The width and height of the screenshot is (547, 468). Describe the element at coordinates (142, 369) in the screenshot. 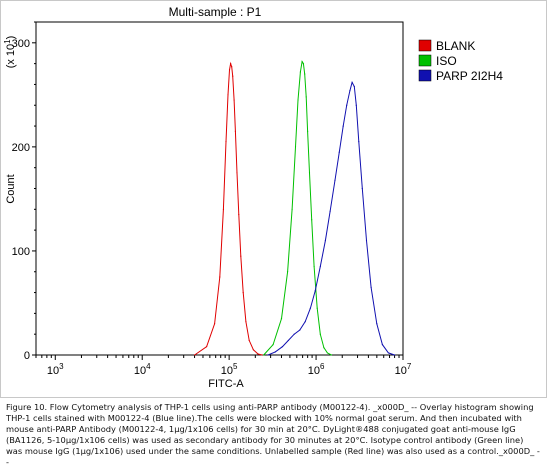

I see `x-tick-label: 10⁴` at that location.